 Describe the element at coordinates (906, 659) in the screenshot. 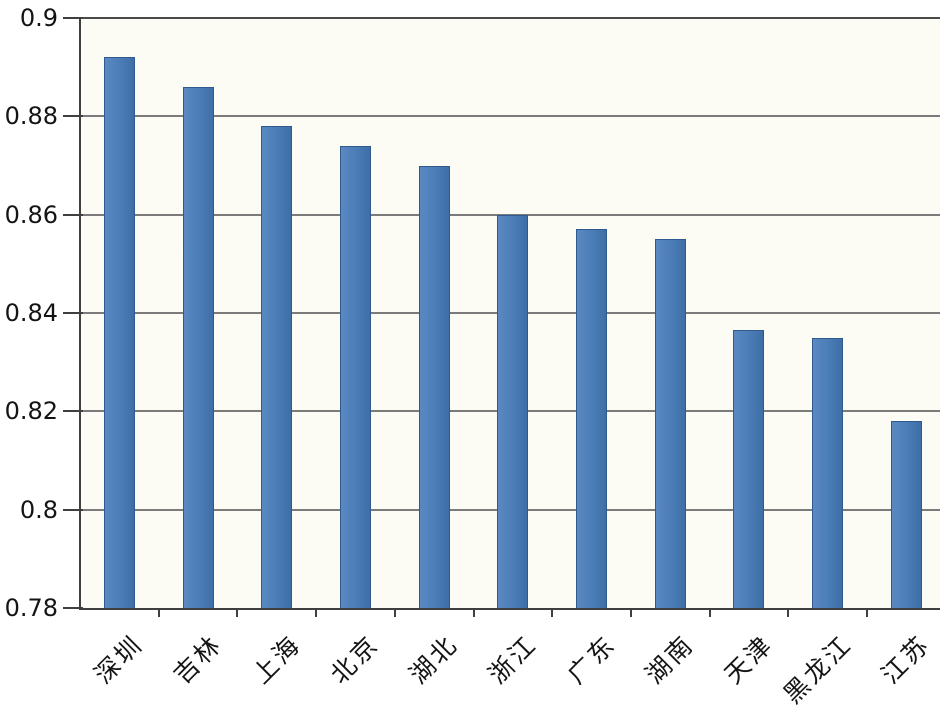

I see `x-category-label: 江苏` at that location.